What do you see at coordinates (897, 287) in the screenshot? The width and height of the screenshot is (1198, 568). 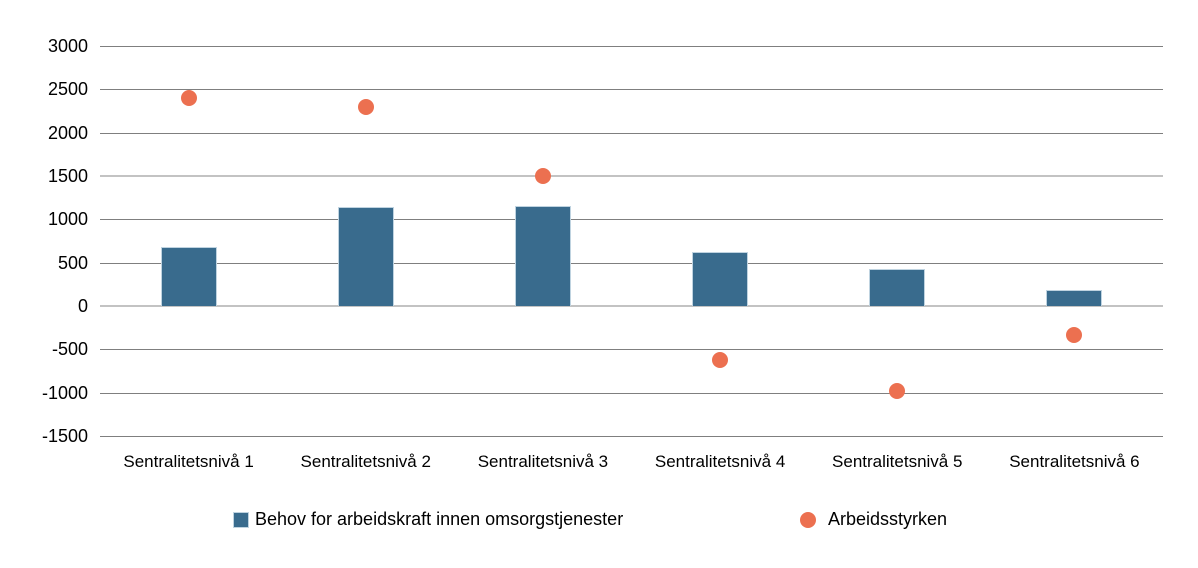 I see `bar-sentralitetsnivå-5` at bounding box center [897, 287].